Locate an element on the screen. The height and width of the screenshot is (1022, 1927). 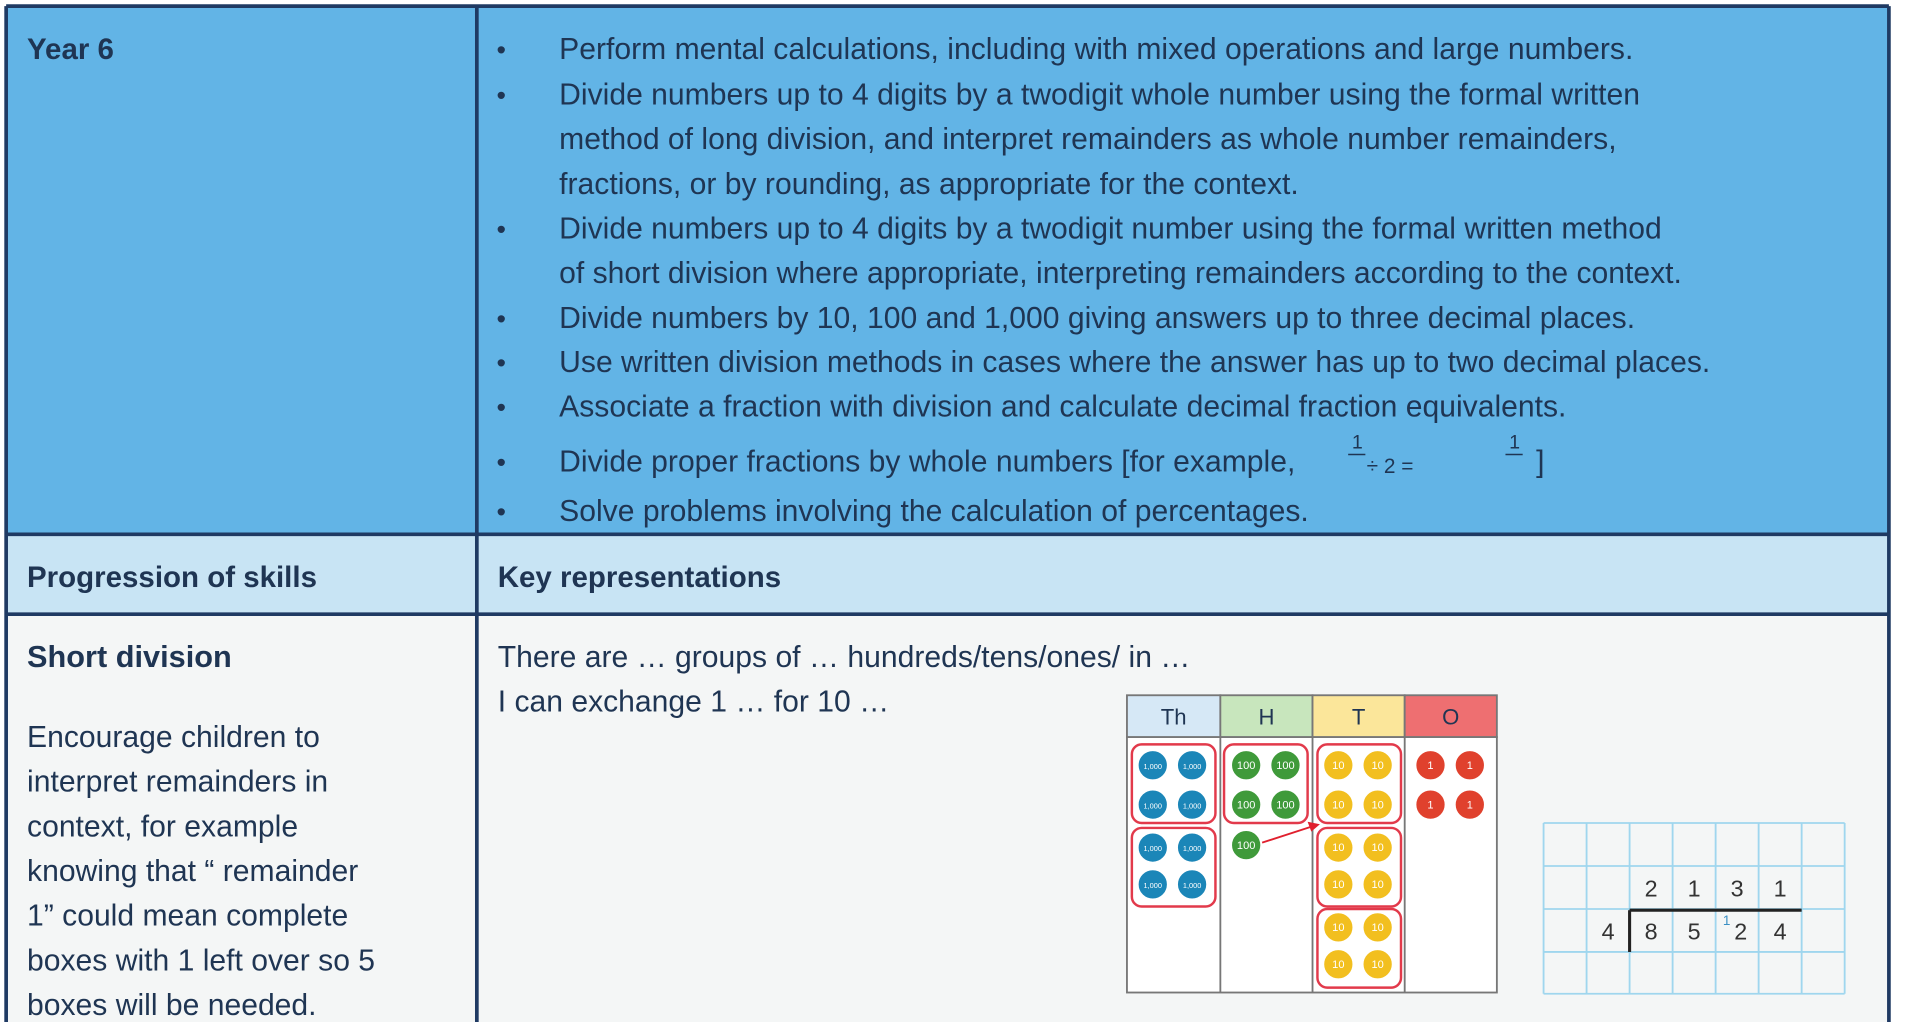
text-line: boxes will be needed. is located at coordinates (172, 1005).